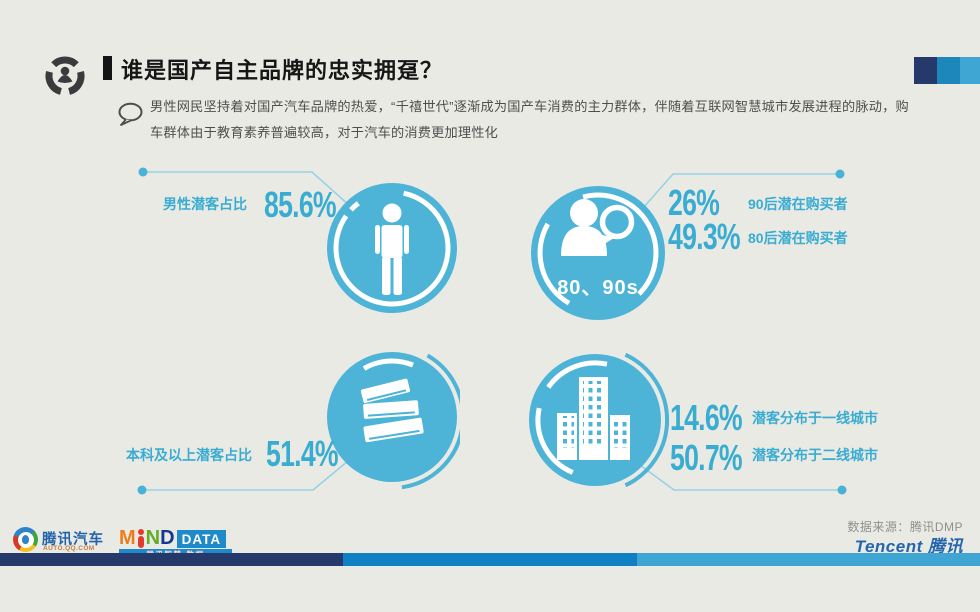 The width and height of the screenshot is (980, 612). I want to click on decor-square-light, so click(970, 70).